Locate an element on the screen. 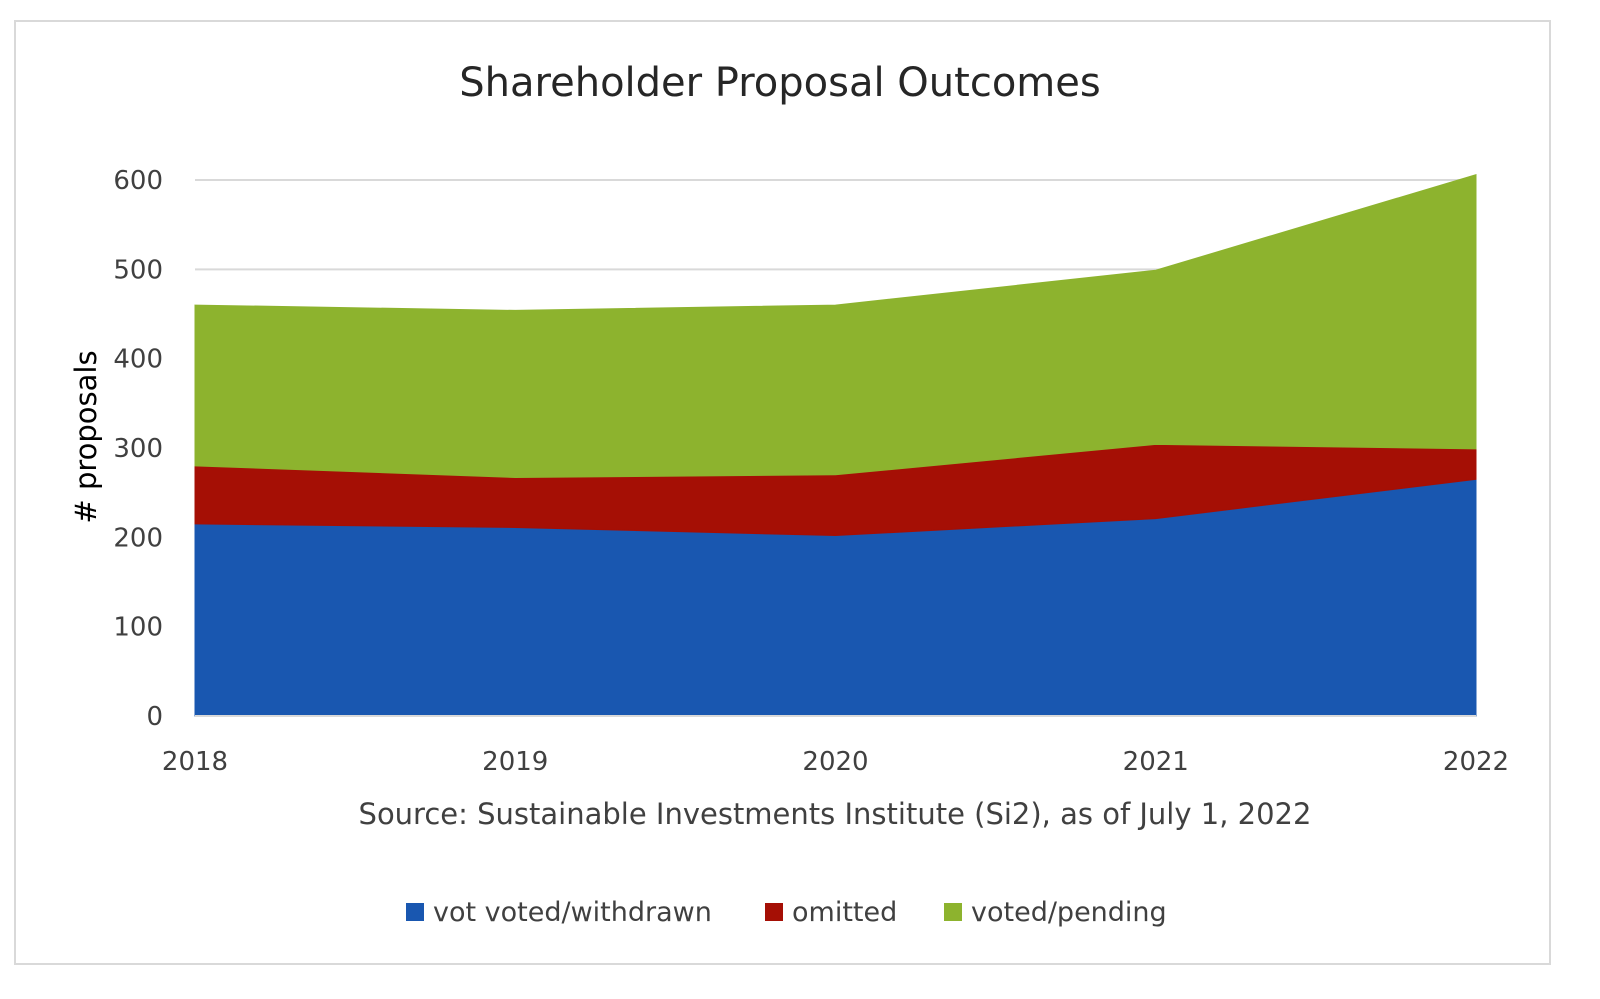 Image resolution: width=1600 pixels, height=999 pixels. y-axis: 0 100 200 300 400 500 600 is located at coordinates (138, 449).